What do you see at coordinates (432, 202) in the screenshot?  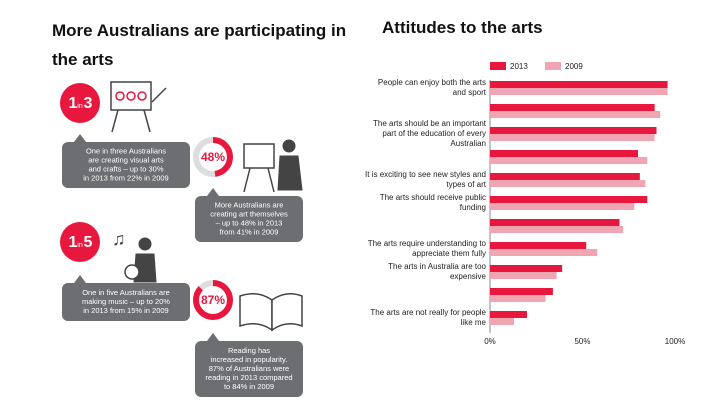 I see `category-label: The arts should receive public funding` at bounding box center [432, 202].